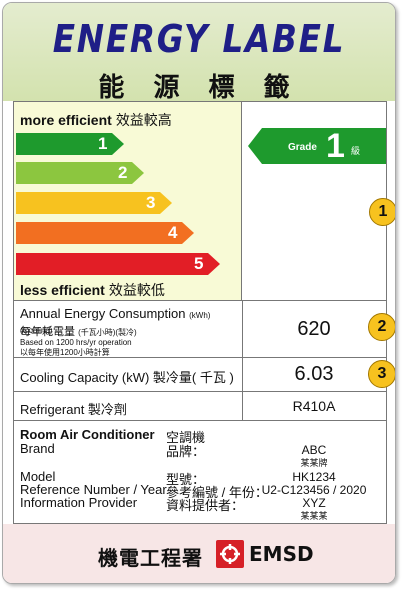 The height and width of the screenshot is (590, 402). Describe the element at coordinates (136, 290) in the screenshot. I see `less-efficient-zh: 效益較低` at that location.